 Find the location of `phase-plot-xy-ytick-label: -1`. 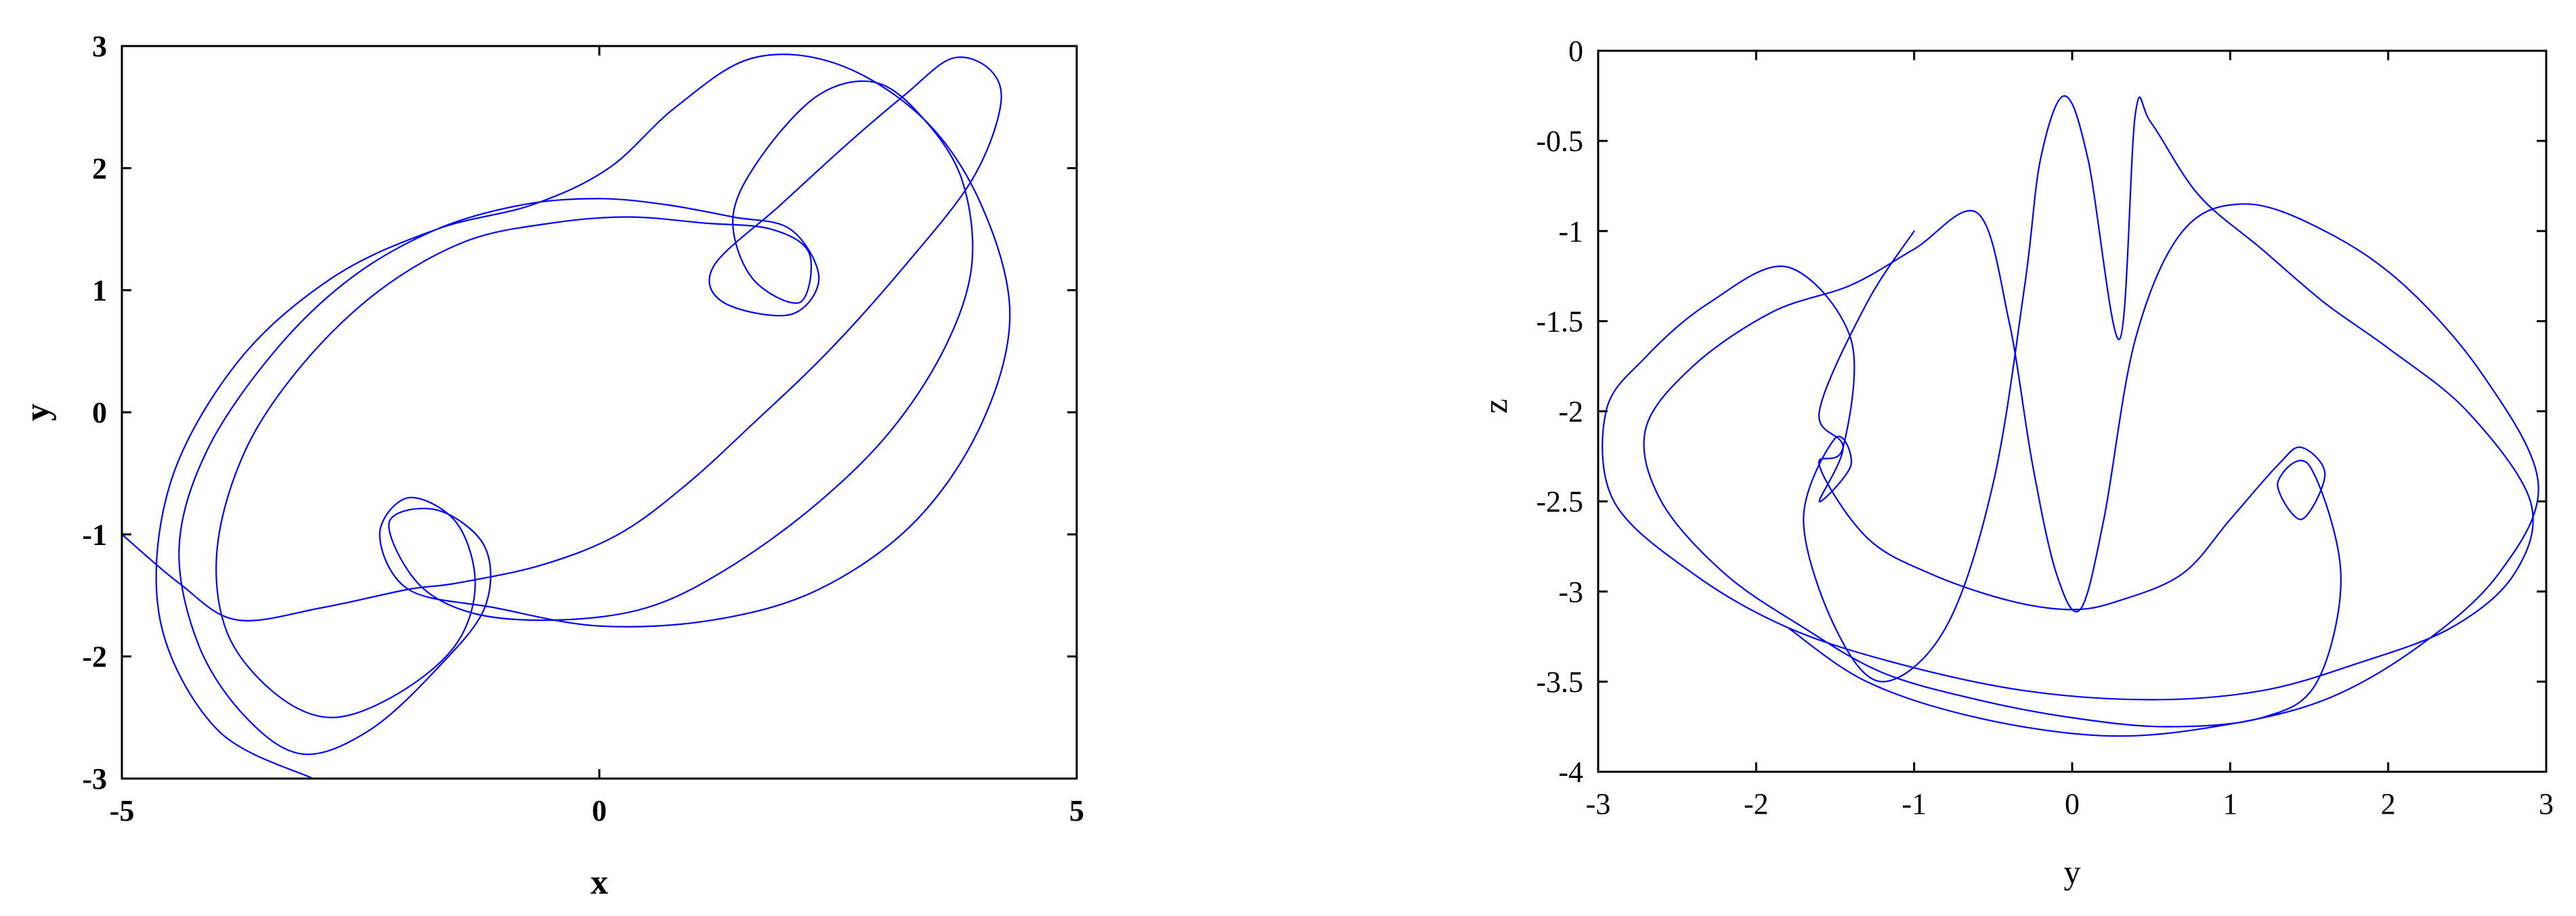

phase-plot-xy-ytick-label: -1 is located at coordinates (94, 535).